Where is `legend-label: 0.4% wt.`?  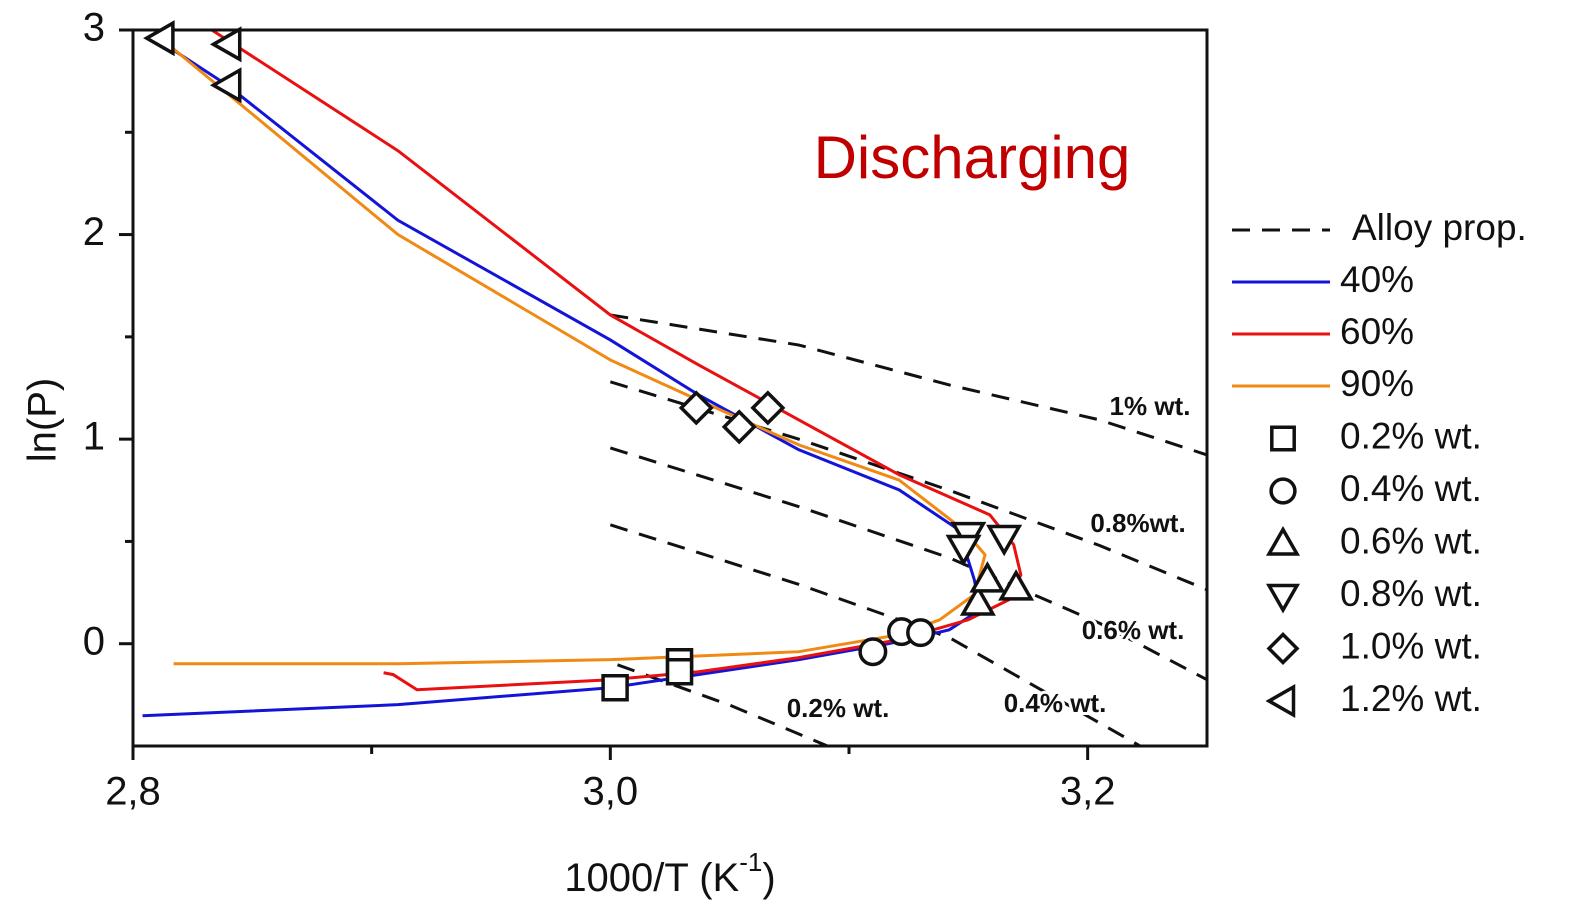 legend-label: 0.4% wt. is located at coordinates (1411, 488).